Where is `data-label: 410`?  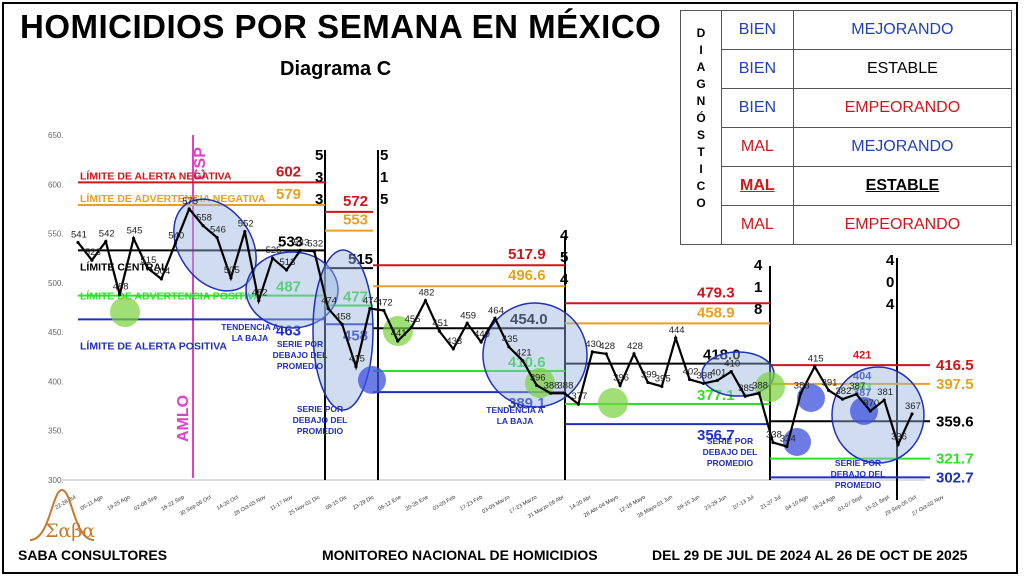 data-label: 410 is located at coordinates (732, 364).